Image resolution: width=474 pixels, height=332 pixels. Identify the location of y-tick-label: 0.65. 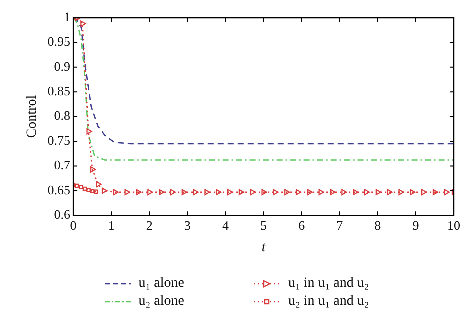
(59, 190).